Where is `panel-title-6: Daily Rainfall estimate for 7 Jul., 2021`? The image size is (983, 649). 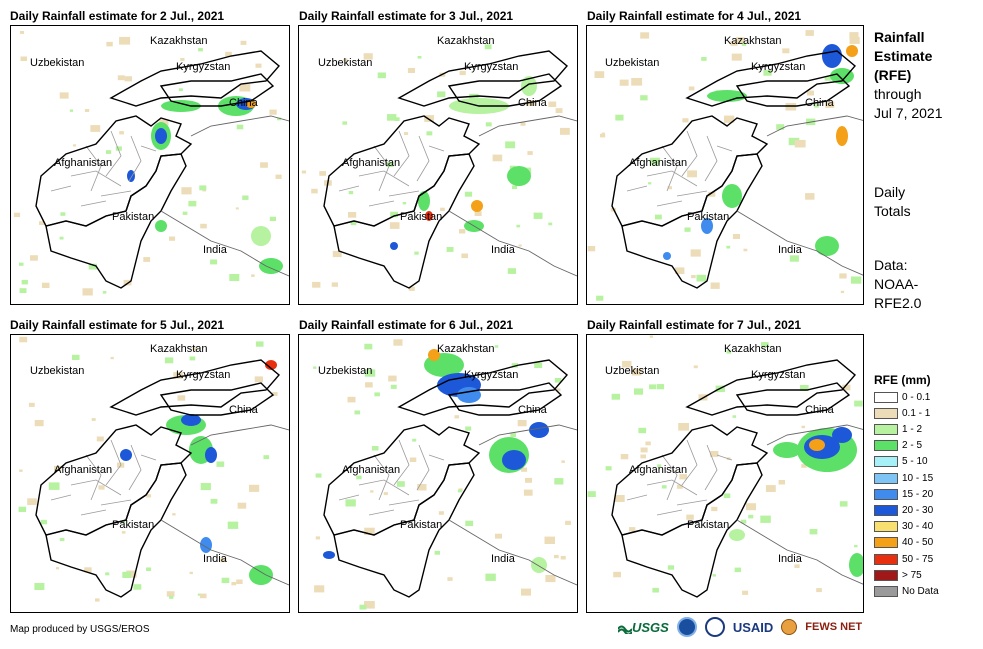 panel-title-6: Daily Rainfall estimate for 7 Jul., 2021 is located at coordinates (694, 325).